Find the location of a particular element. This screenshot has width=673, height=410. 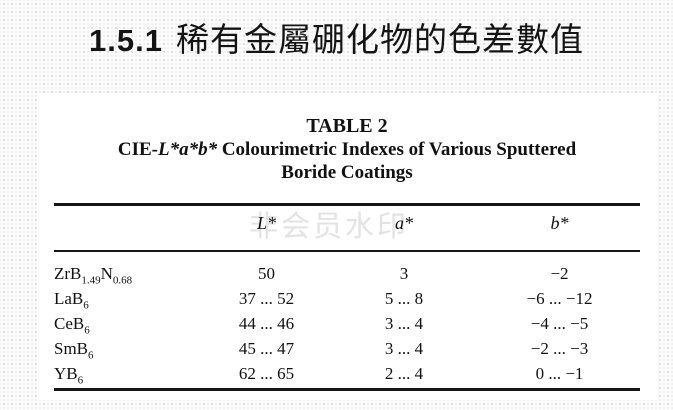

a-value-cell: 2 ... 4 is located at coordinates (404, 373).